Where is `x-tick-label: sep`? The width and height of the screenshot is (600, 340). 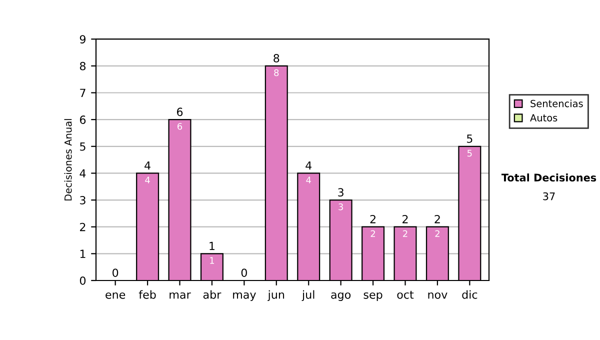 x-tick-label: sep is located at coordinates (373, 296).